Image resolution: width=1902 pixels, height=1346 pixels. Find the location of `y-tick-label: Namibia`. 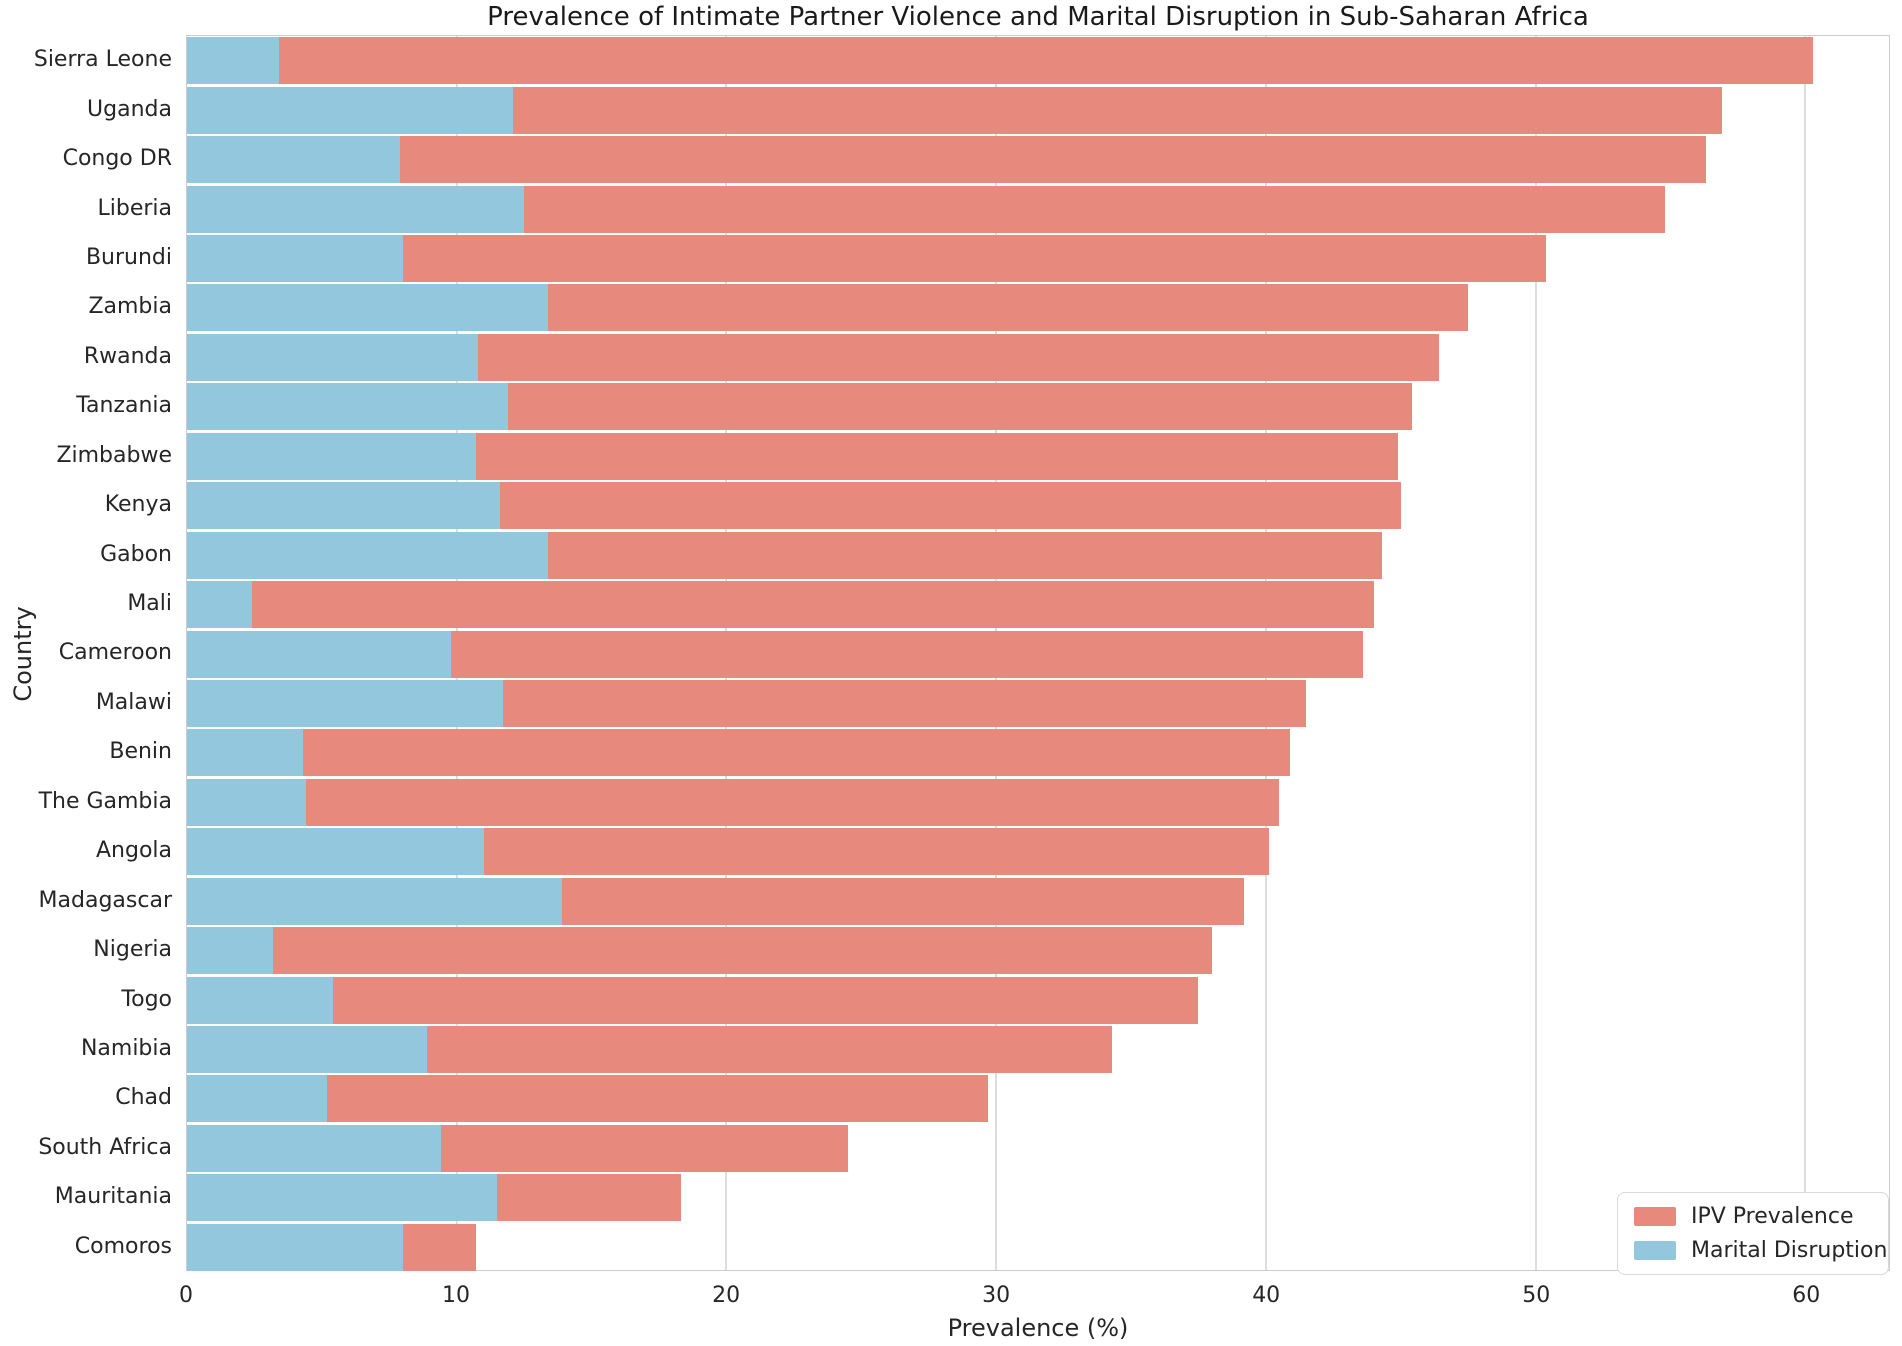

y-tick-label: Namibia is located at coordinates (126, 1049).